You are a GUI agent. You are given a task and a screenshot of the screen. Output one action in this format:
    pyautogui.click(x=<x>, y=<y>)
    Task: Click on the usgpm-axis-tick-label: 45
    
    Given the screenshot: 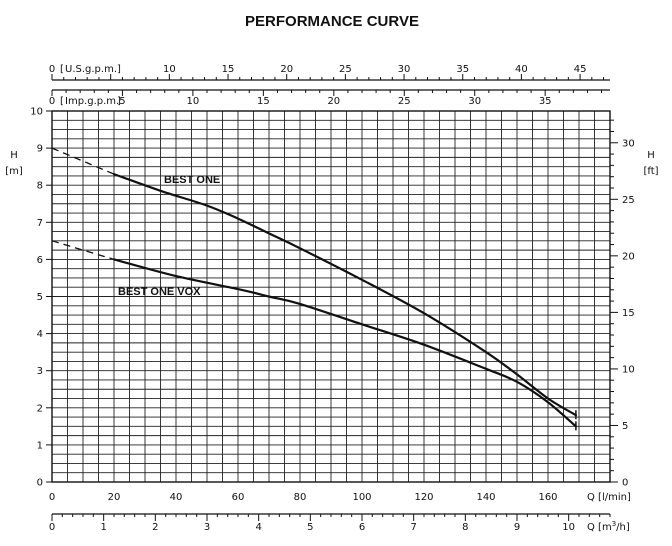 What is the action you would take?
    pyautogui.click(x=580, y=69)
    